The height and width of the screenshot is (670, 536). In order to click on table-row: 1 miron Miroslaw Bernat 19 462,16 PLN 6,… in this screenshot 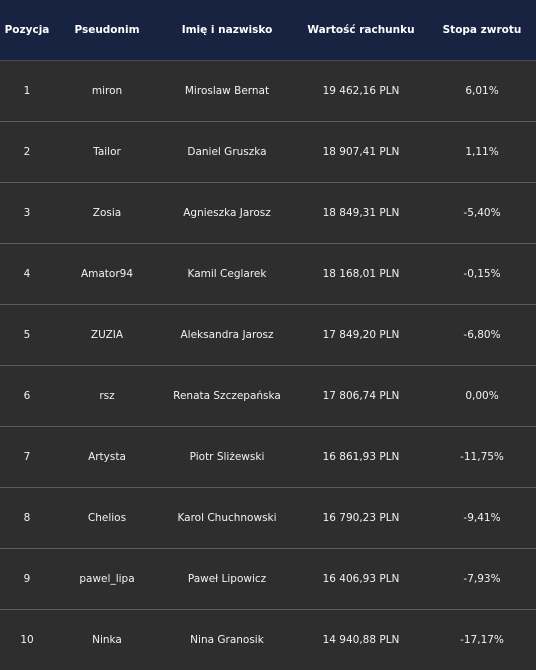, I will do `click(268, 91)`.